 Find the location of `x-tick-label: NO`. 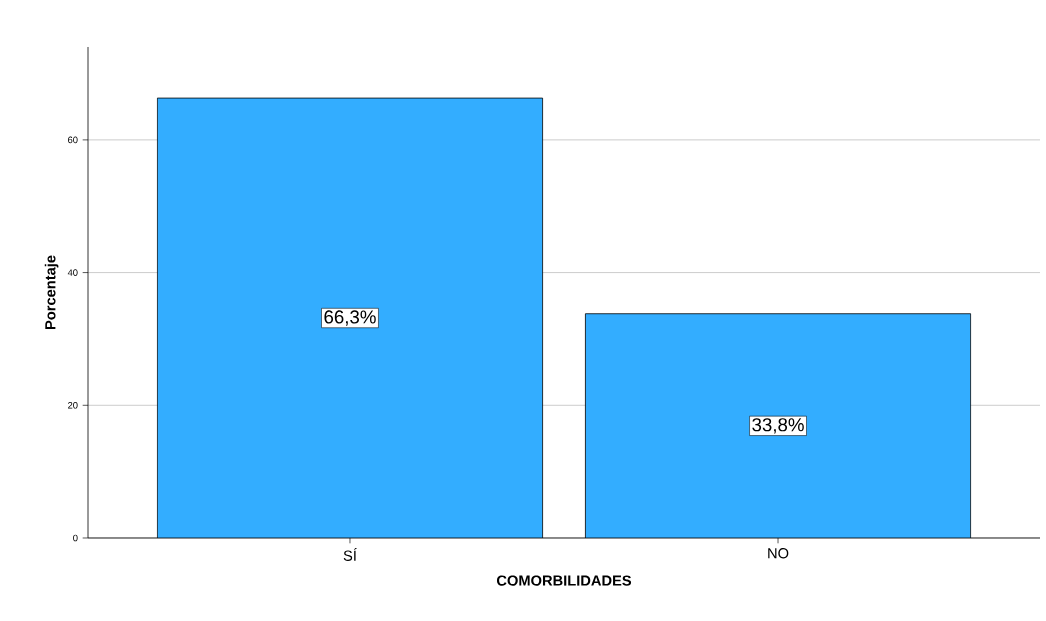

x-tick-label: NO is located at coordinates (778, 553).